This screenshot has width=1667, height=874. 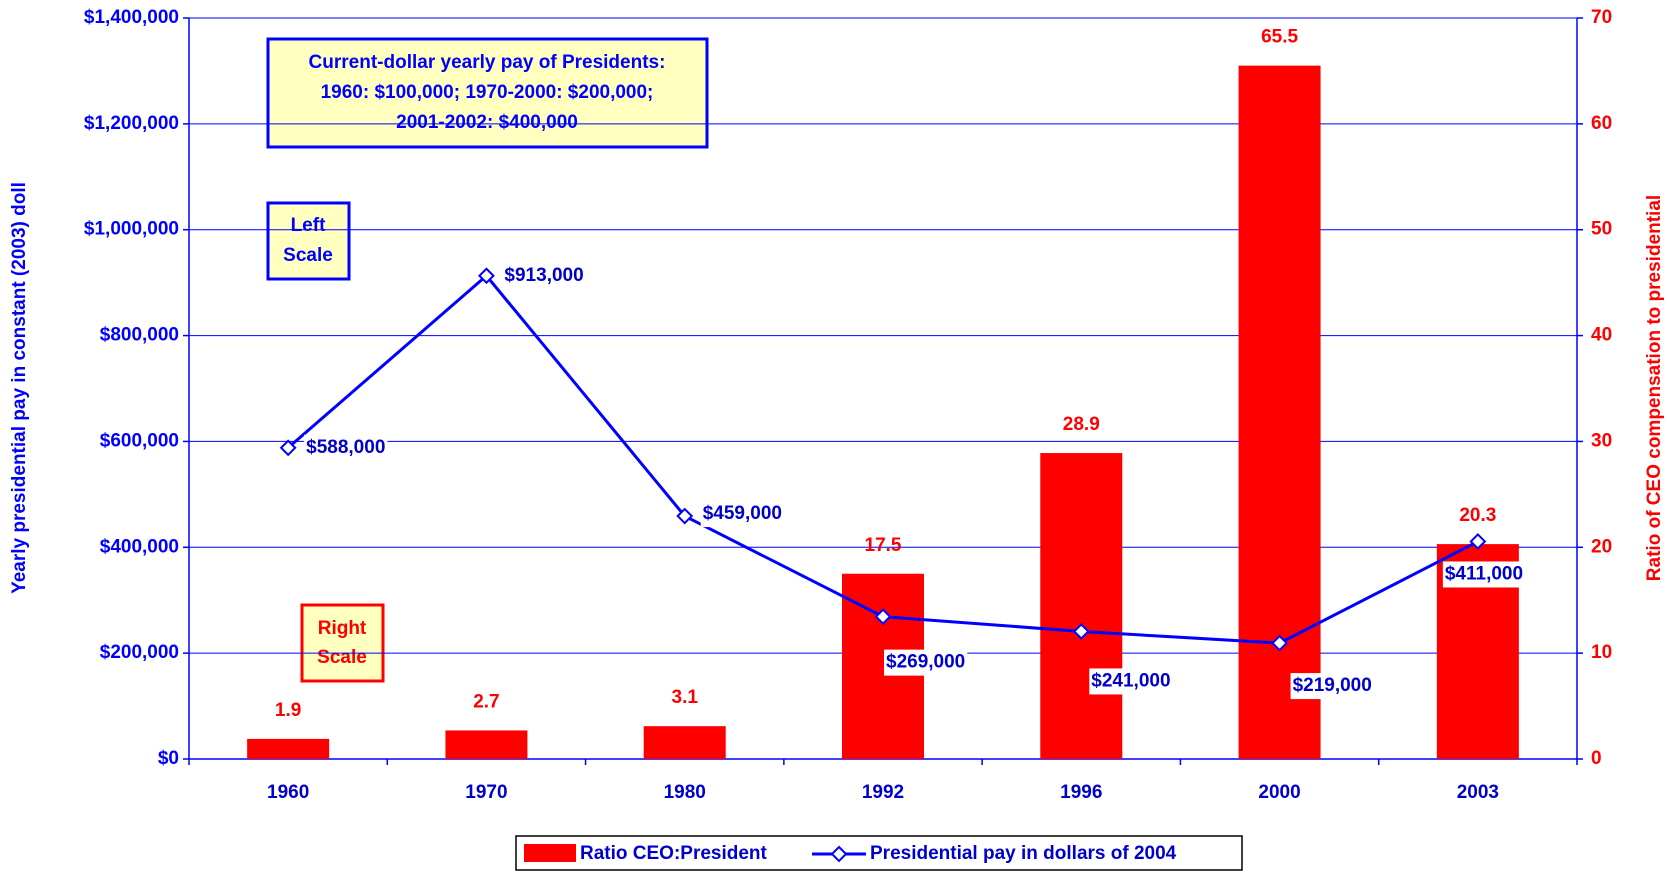 What do you see at coordinates (1601, 229) in the screenshot?
I see `y2-tick-label: 50` at bounding box center [1601, 229].